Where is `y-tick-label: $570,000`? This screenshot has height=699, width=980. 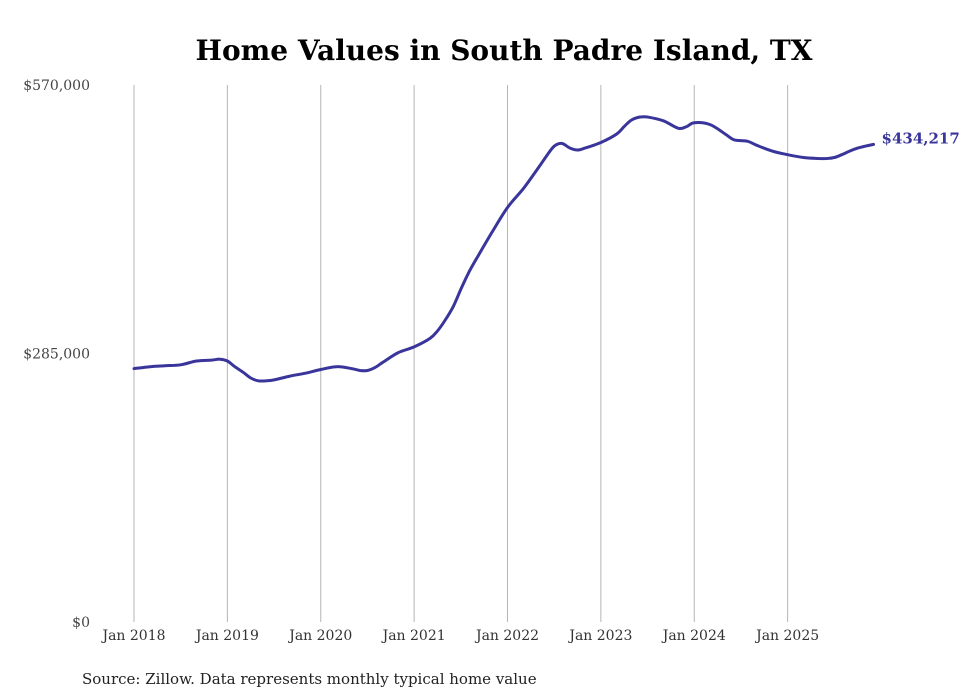 y-tick-label: $570,000 is located at coordinates (56, 86).